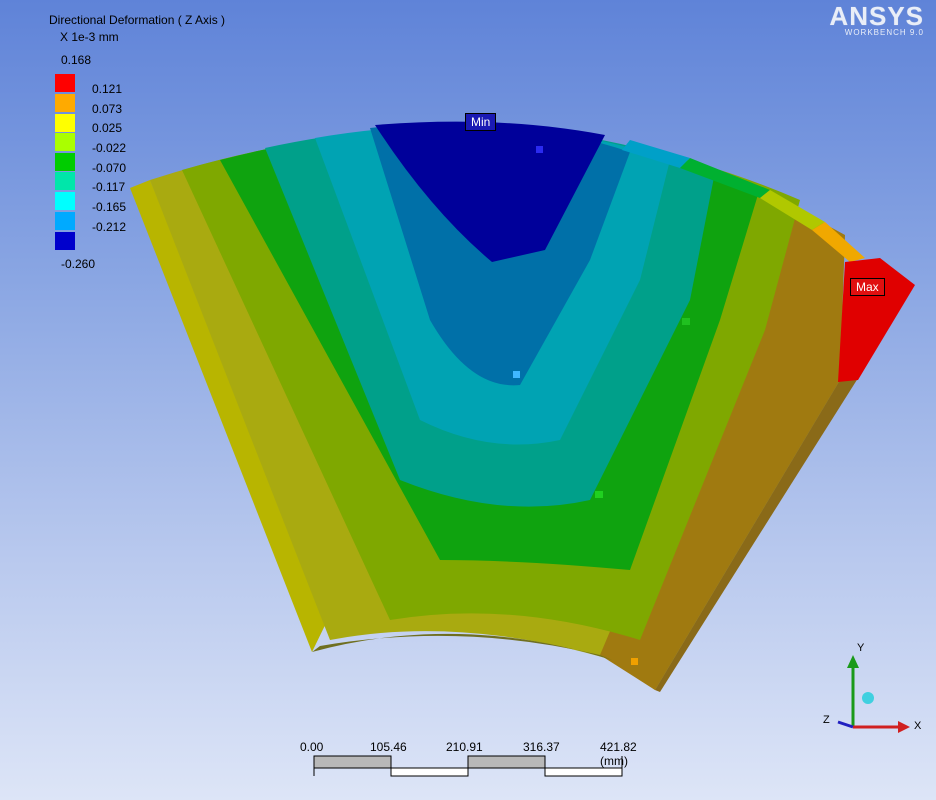 The image size is (936, 800). I want to click on legend-level-label: -0.165, so click(109, 207).